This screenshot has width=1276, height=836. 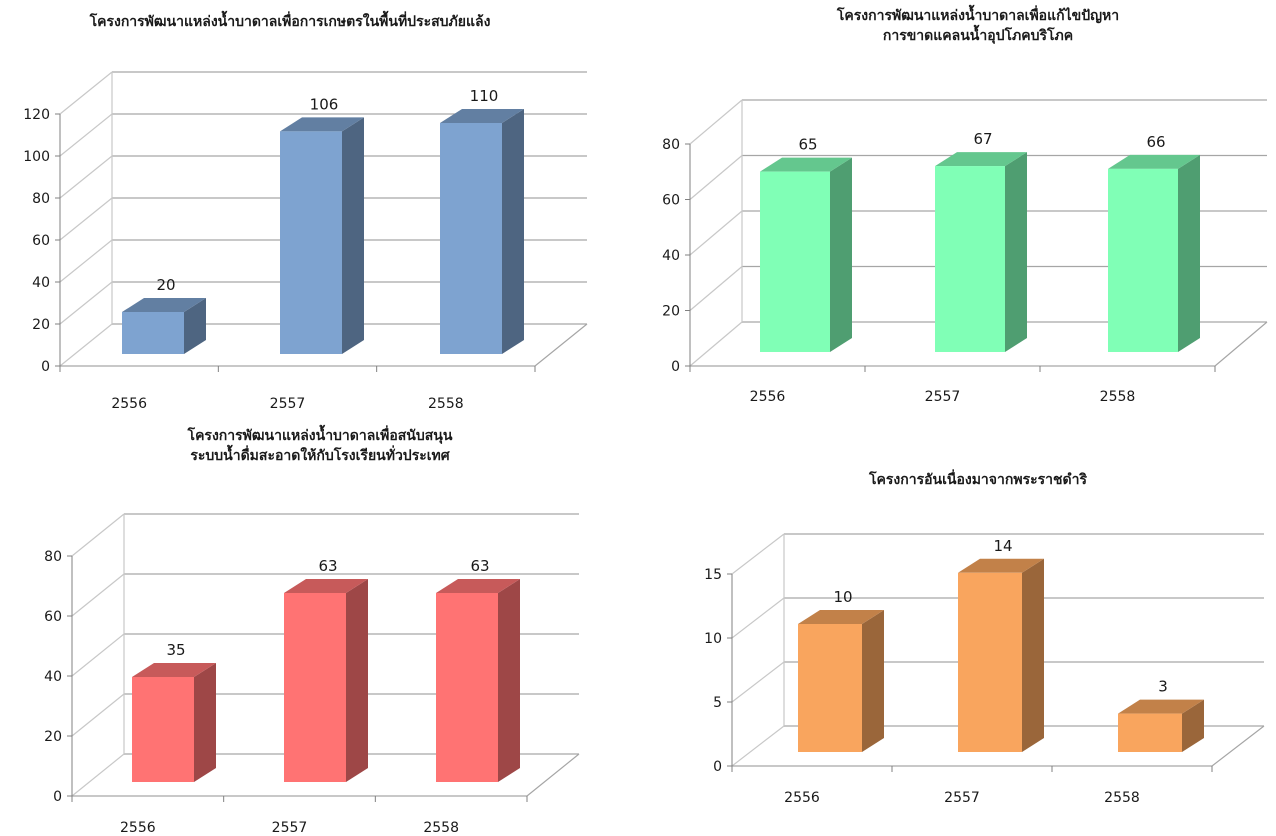 I want to click on data-label: 66, so click(x=1155, y=142).